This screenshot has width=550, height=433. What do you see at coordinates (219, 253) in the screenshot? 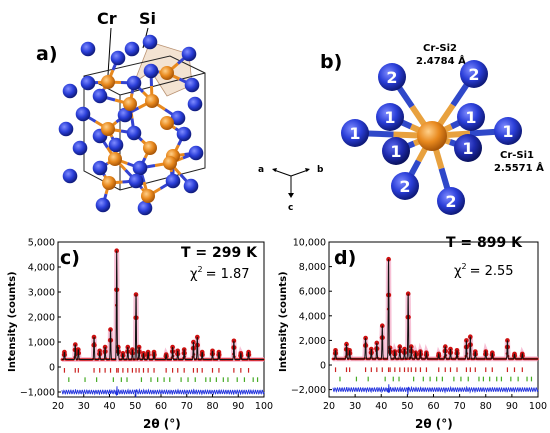
I see `temperature-label-c: T = 299 K` at bounding box center [219, 253].